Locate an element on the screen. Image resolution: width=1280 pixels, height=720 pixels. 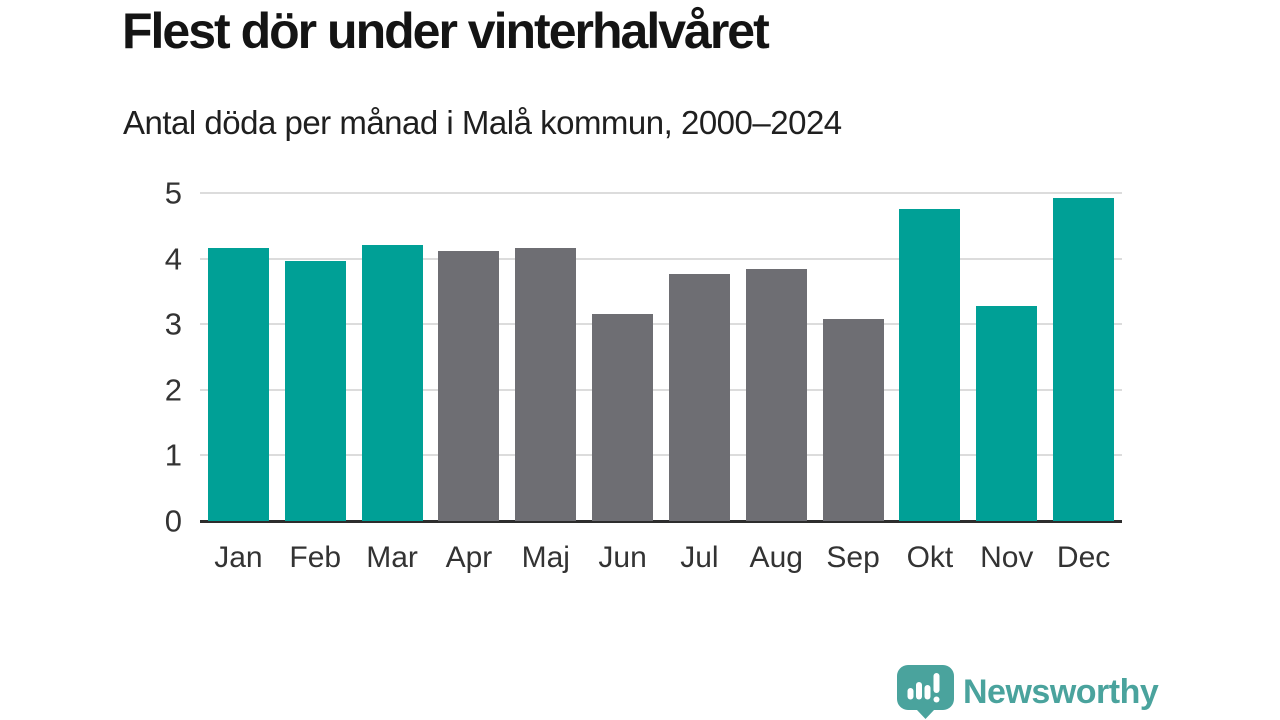
x-tick-label-jun: Jun is located at coordinates (622, 557).